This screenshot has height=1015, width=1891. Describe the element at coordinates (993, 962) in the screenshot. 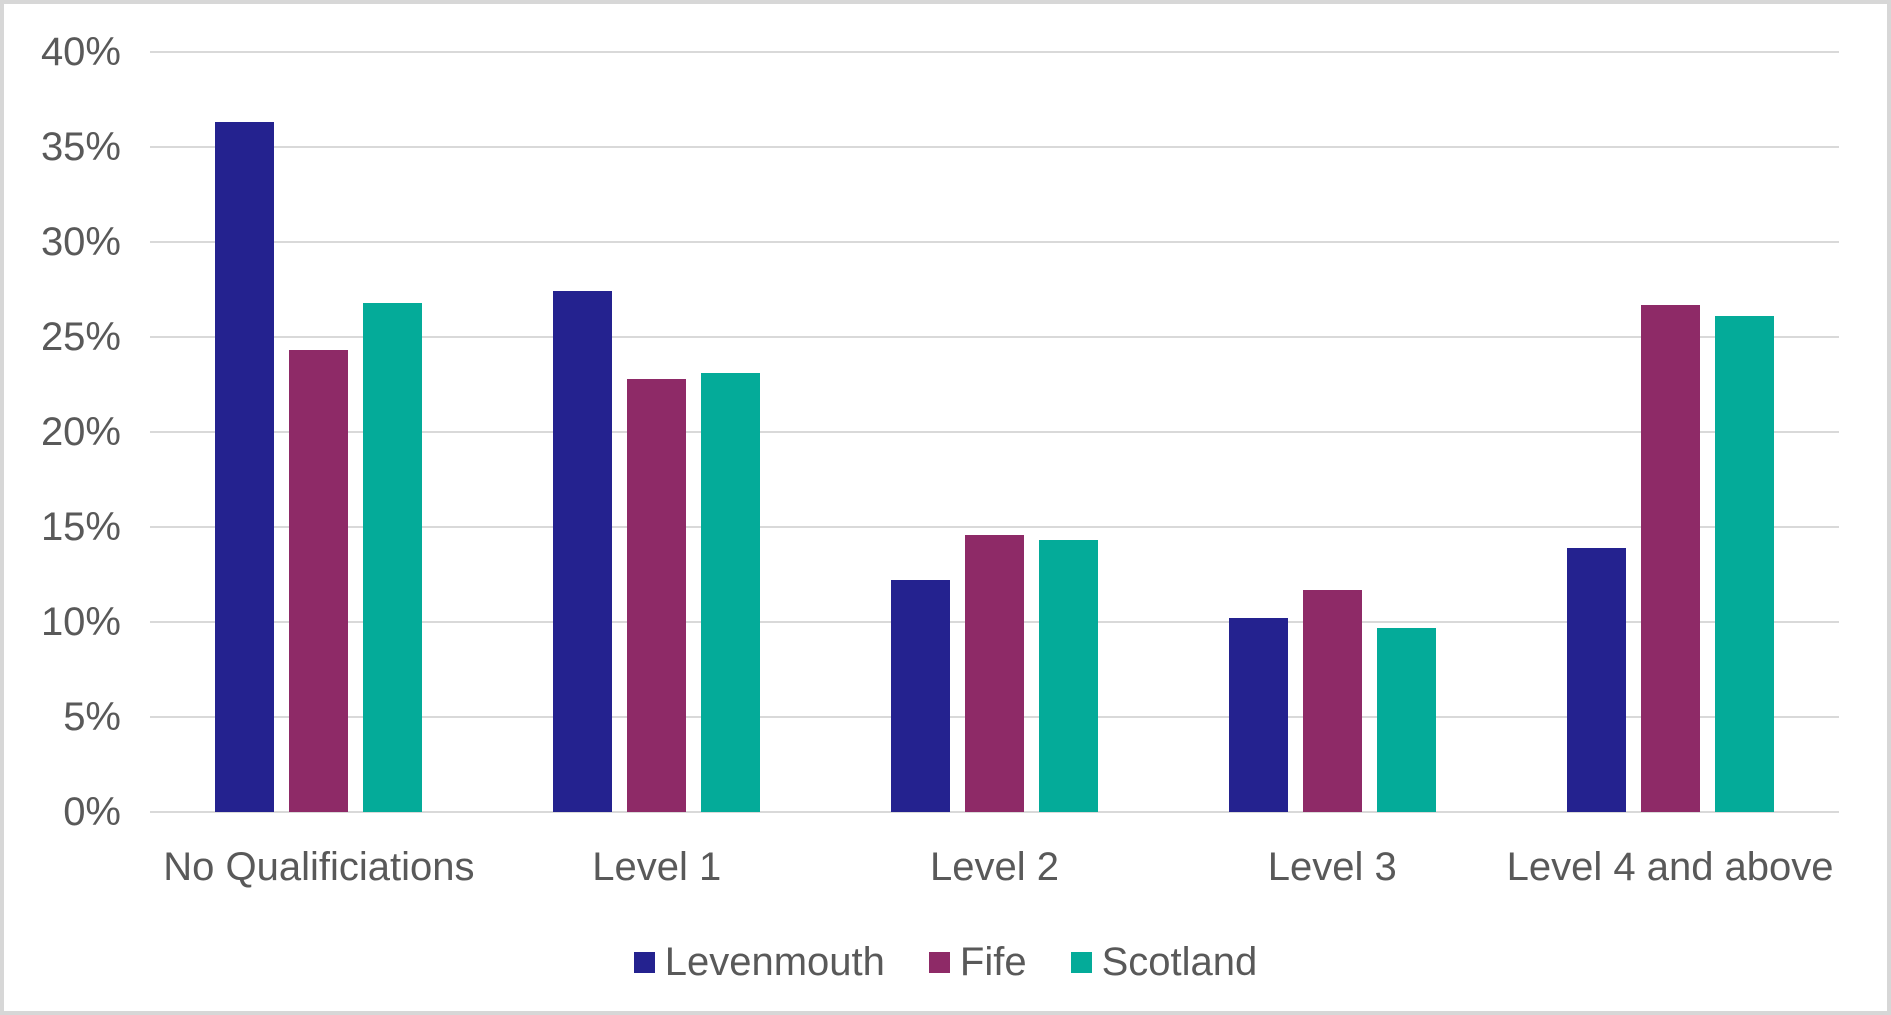

I see `legend-label: Fife` at that location.